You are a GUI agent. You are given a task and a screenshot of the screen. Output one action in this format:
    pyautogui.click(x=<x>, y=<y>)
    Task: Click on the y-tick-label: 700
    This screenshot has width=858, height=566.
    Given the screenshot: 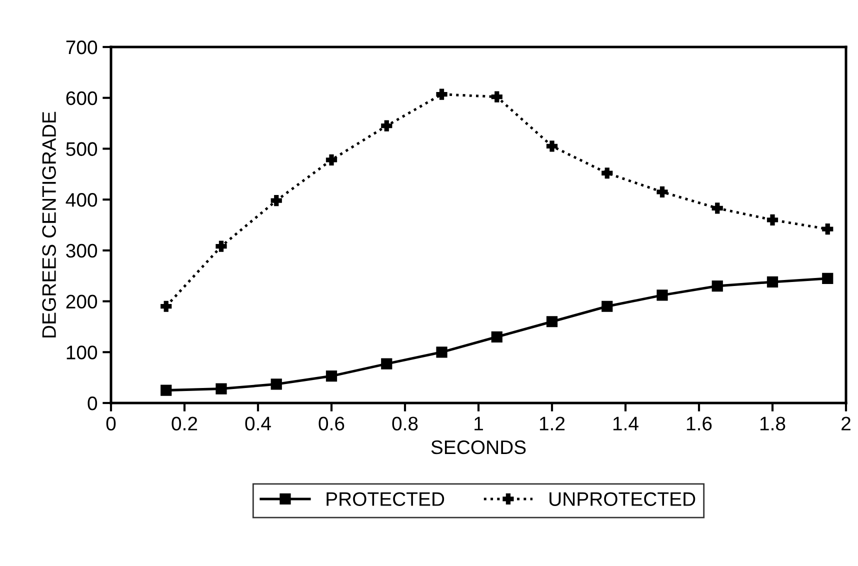 What is the action you would take?
    pyautogui.click(x=82, y=47)
    